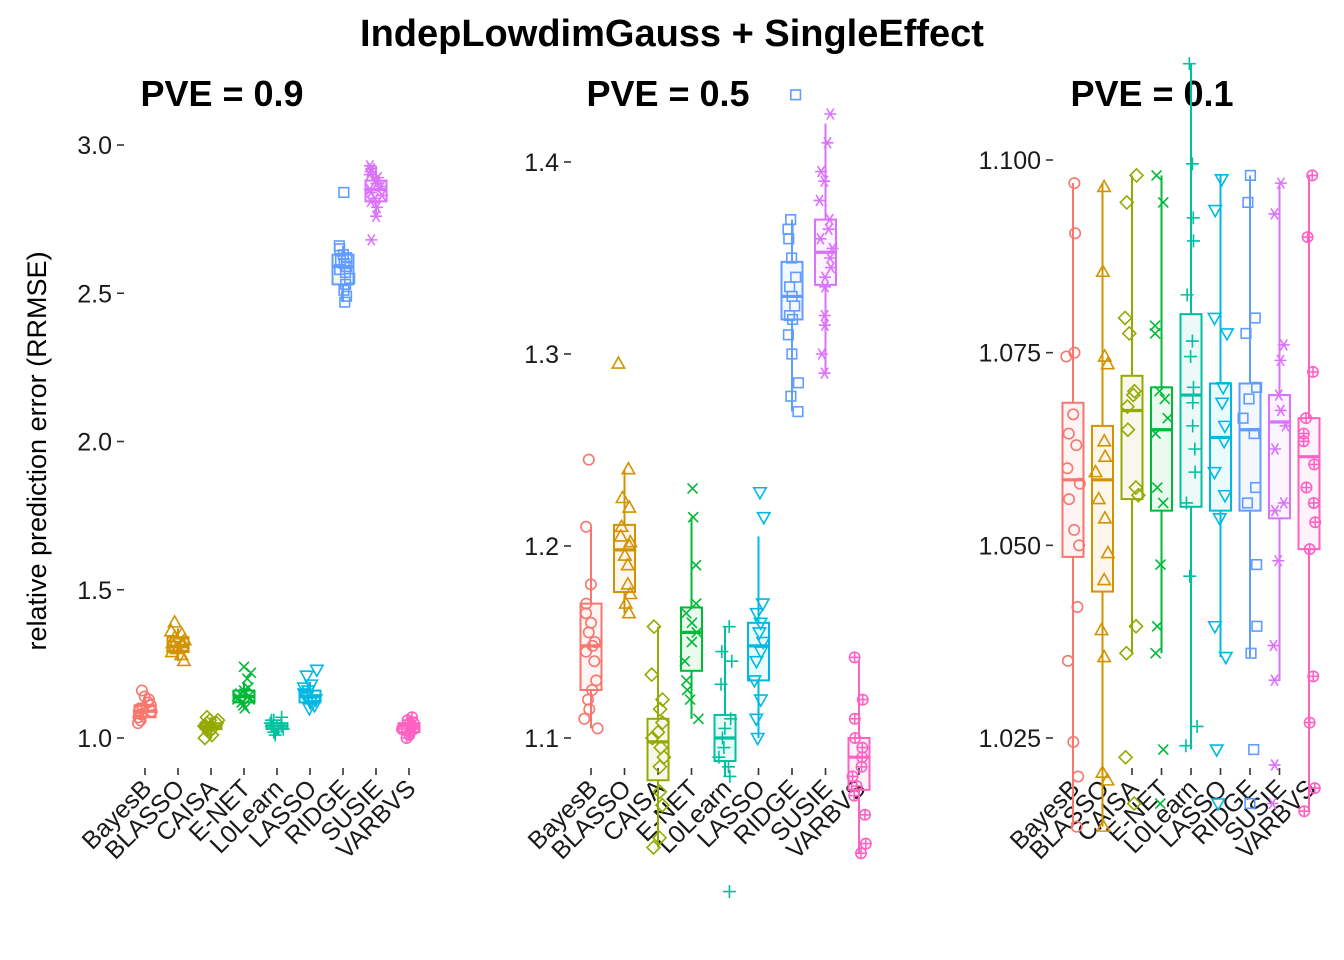  What do you see at coordinates (94, 294) in the screenshot?
I see `y-tick-label: 2.5` at bounding box center [94, 294].